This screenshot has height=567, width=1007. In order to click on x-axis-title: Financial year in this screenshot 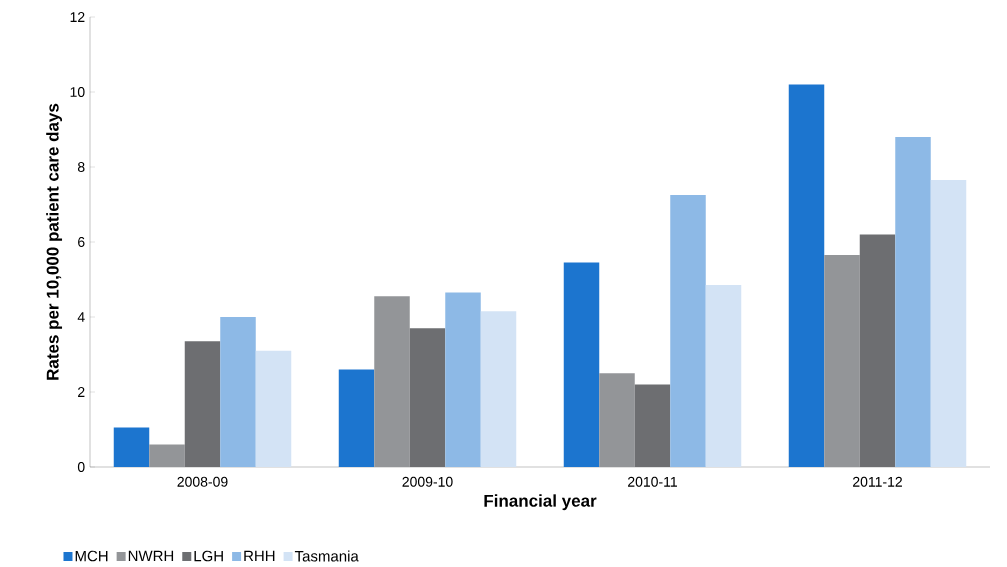, I will do `click(540, 502)`.